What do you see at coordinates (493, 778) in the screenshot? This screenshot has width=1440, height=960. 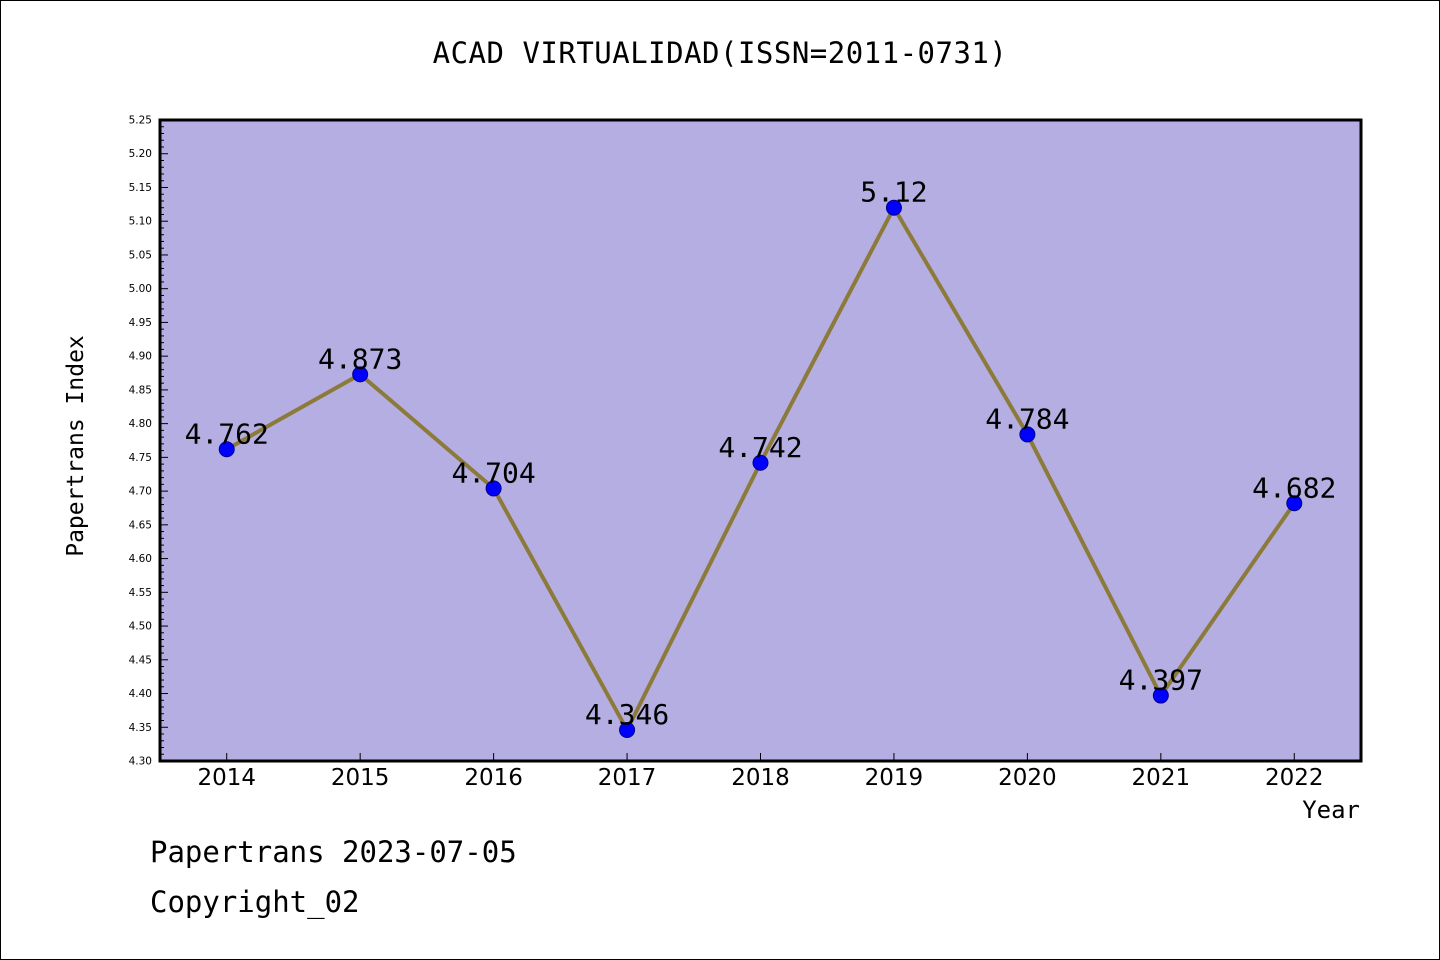 I see `x-tick-label: 2016` at bounding box center [493, 778].